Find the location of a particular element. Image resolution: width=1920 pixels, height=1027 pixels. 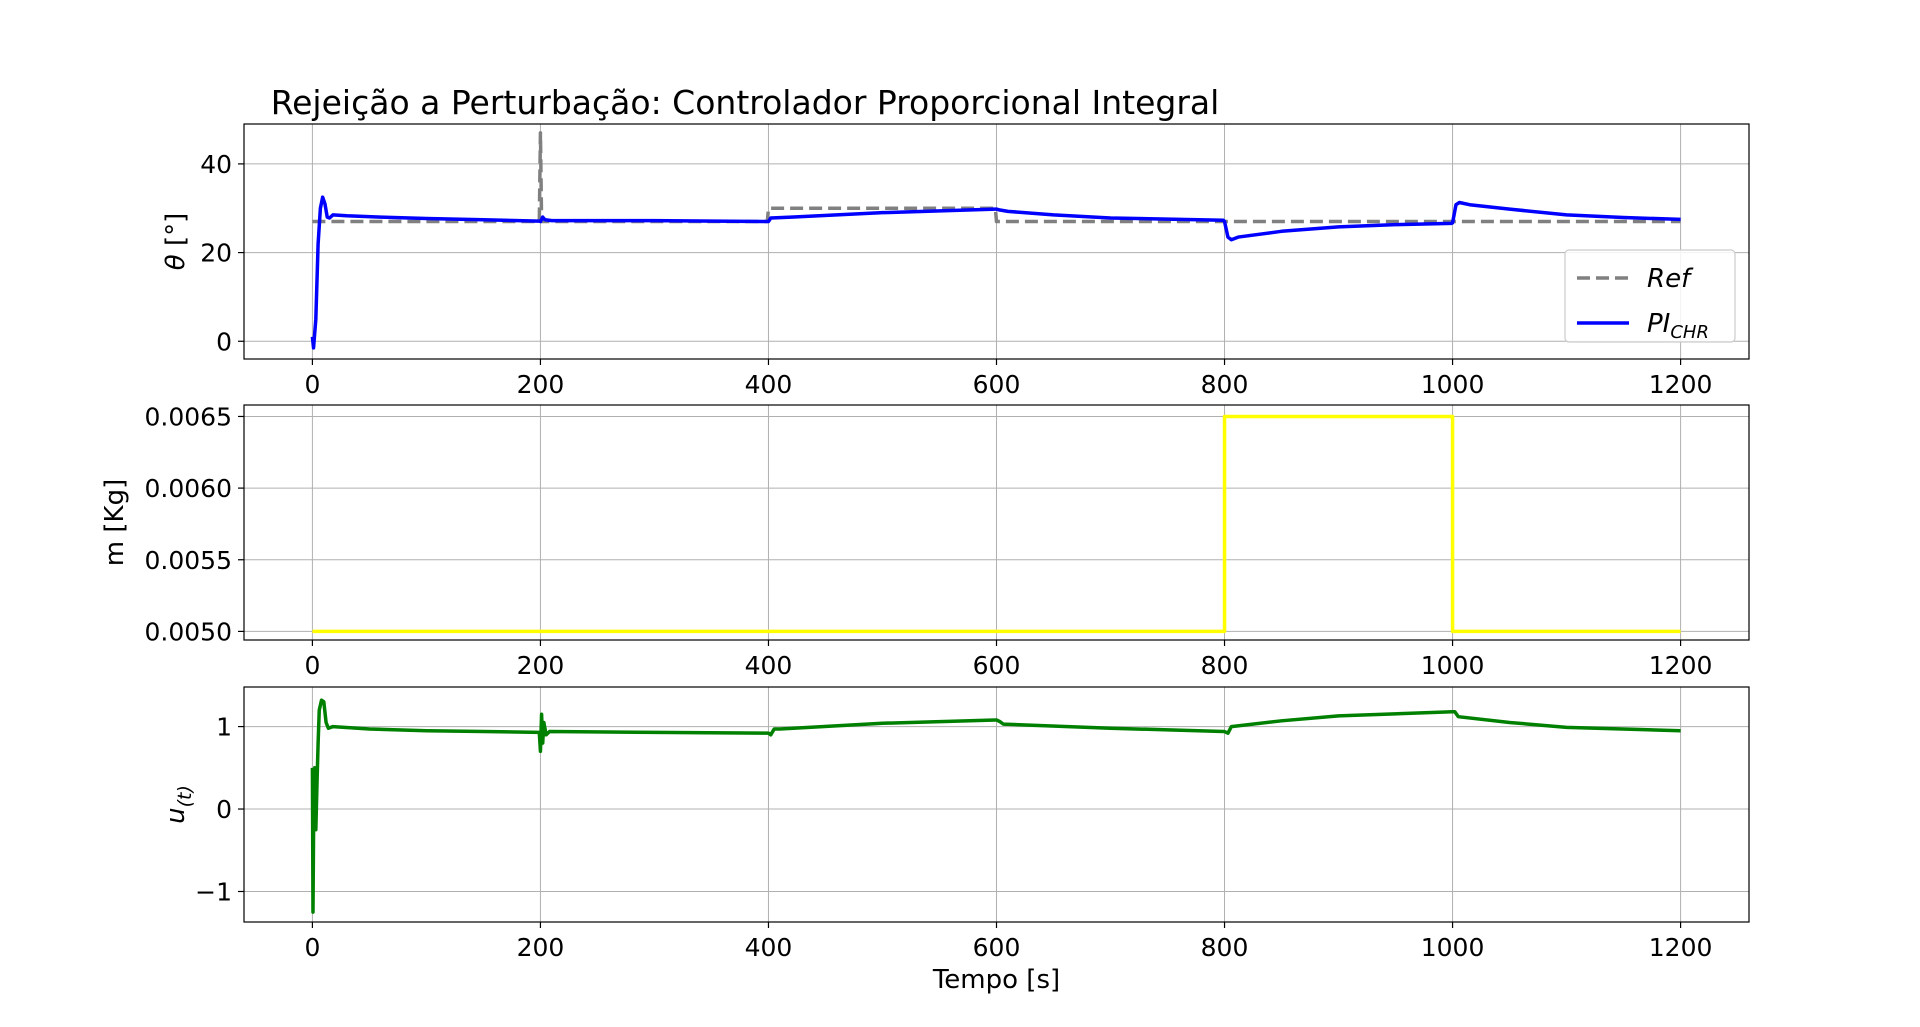

y-tick-label: 40 is located at coordinates (216, 164).